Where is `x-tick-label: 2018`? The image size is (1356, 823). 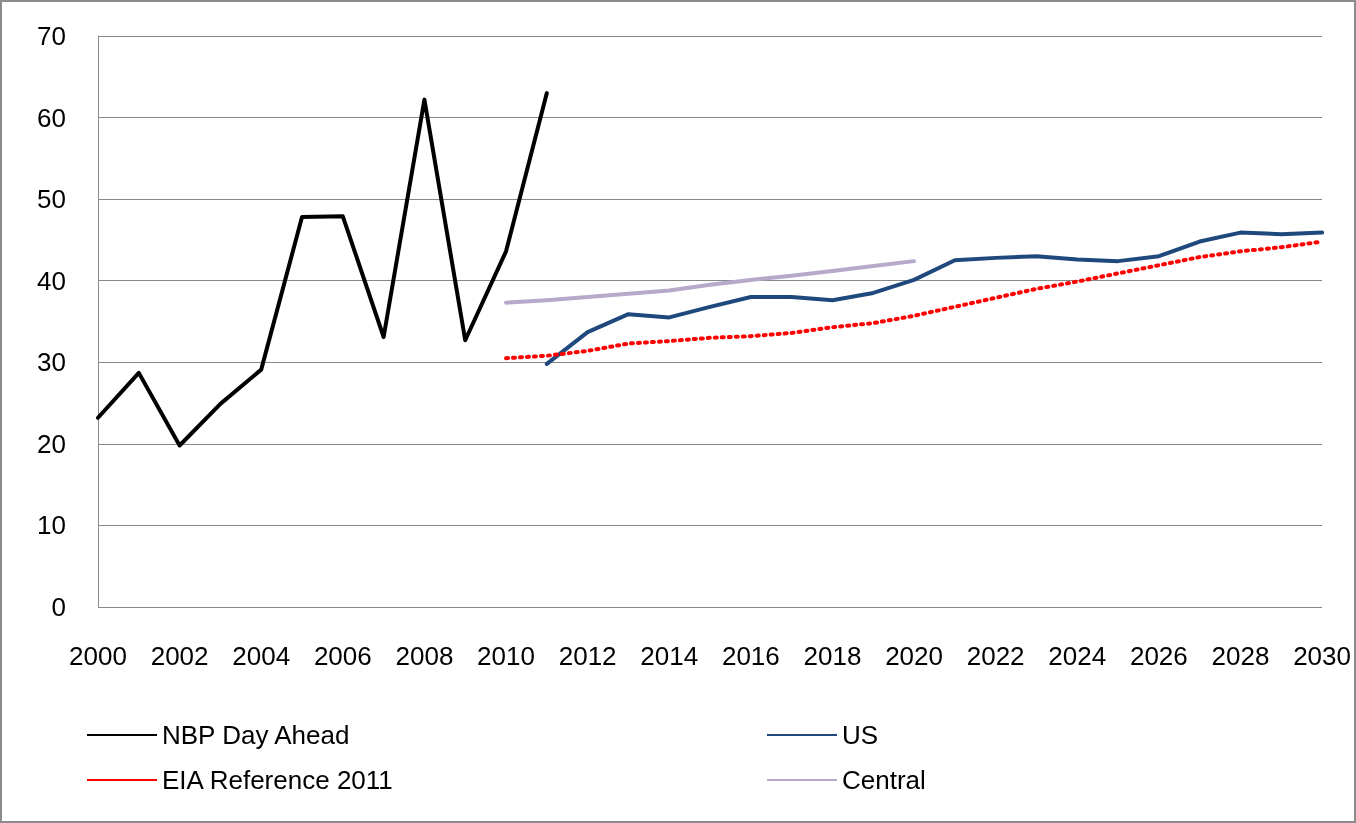
x-tick-label: 2018 is located at coordinates (832, 656).